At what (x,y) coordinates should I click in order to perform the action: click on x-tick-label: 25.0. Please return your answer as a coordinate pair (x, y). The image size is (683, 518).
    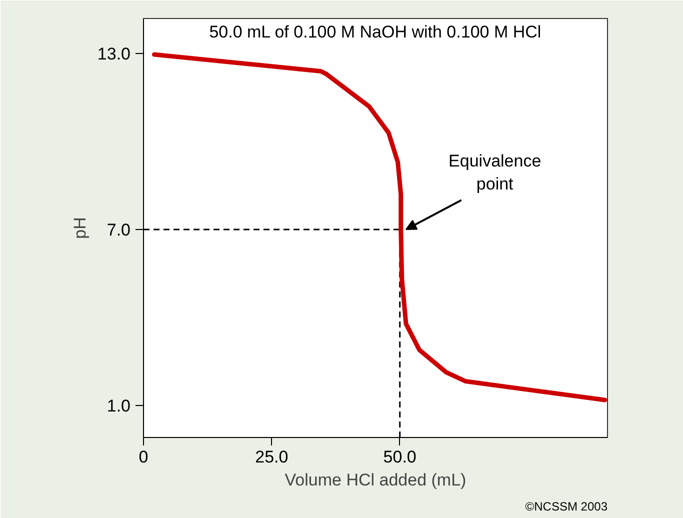
    Looking at the image, I should click on (271, 457).